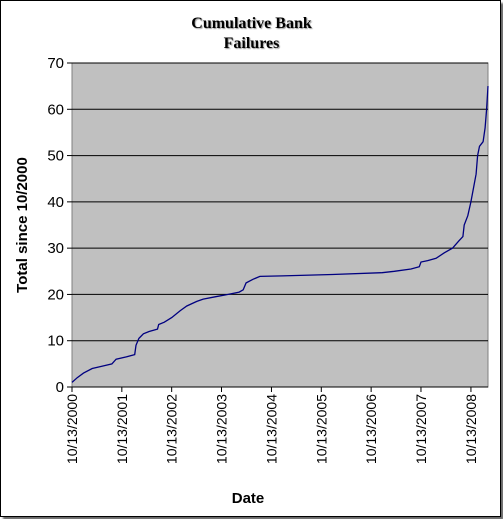 The width and height of the screenshot is (503, 519). I want to click on chart-title: Cumulative Bank Failures, so click(251, 33).